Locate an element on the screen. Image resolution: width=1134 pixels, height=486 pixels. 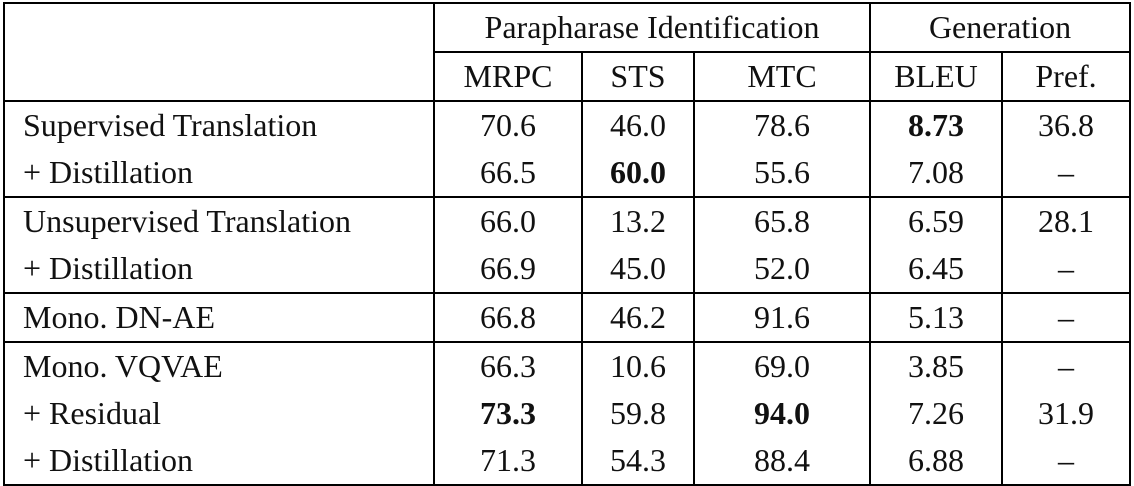
cell-mtc: 52.0 is located at coordinates (782, 269).